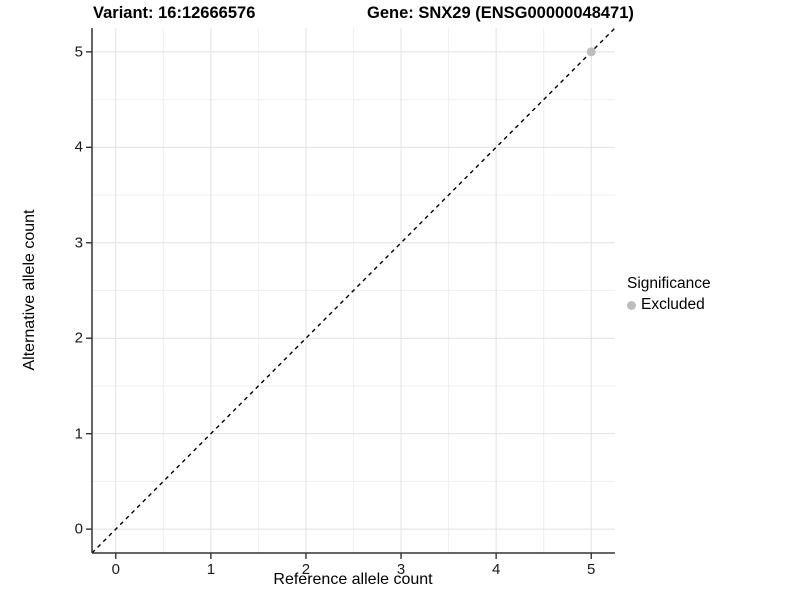  What do you see at coordinates (78, 338) in the screenshot?
I see `y-tick-label: 2` at bounding box center [78, 338].